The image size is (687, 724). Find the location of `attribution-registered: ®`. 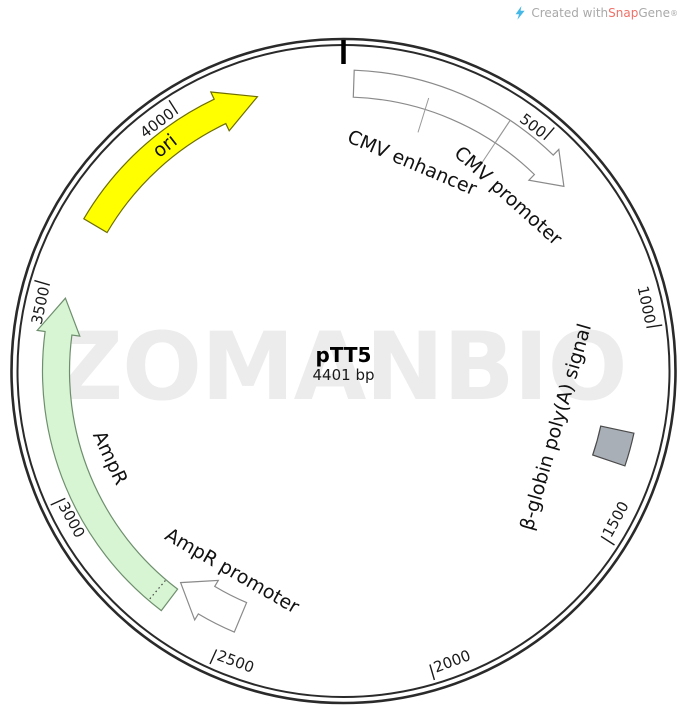

attribution-registered: ® is located at coordinates (674, 13).